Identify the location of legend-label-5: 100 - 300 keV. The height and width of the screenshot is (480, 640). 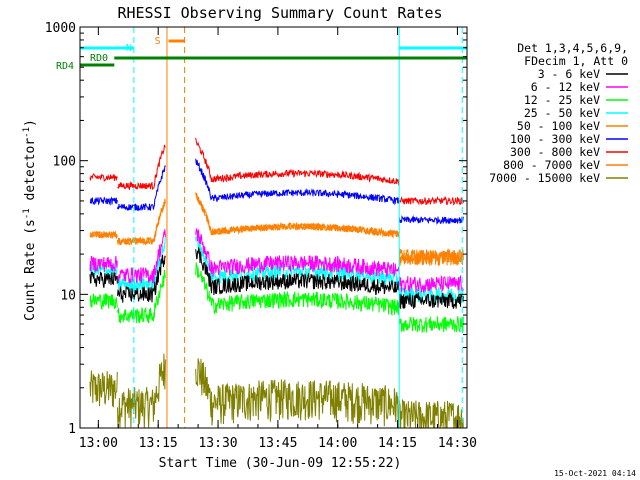
(555, 139).